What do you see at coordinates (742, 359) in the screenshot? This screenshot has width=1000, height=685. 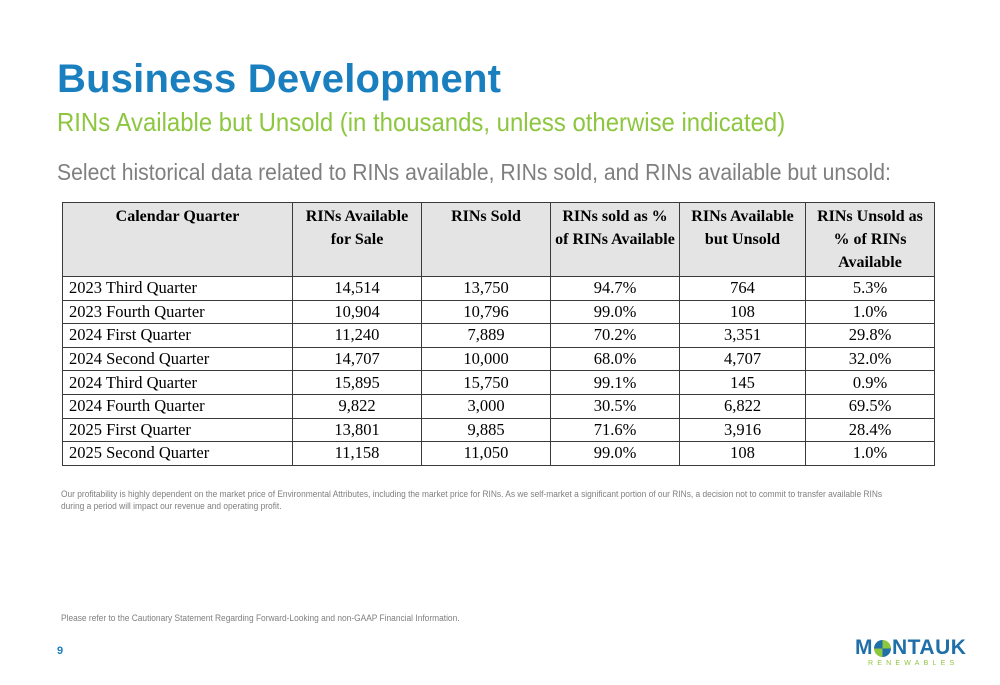 I see `cell-rins-available-but-unsold: 4,707` at bounding box center [742, 359].